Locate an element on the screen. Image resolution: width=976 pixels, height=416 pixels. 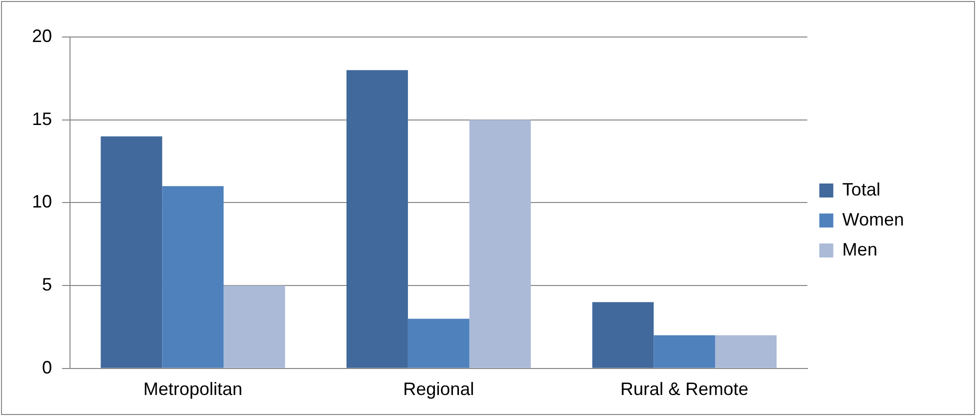
y-tick-label: 15 is located at coordinates (42, 118).